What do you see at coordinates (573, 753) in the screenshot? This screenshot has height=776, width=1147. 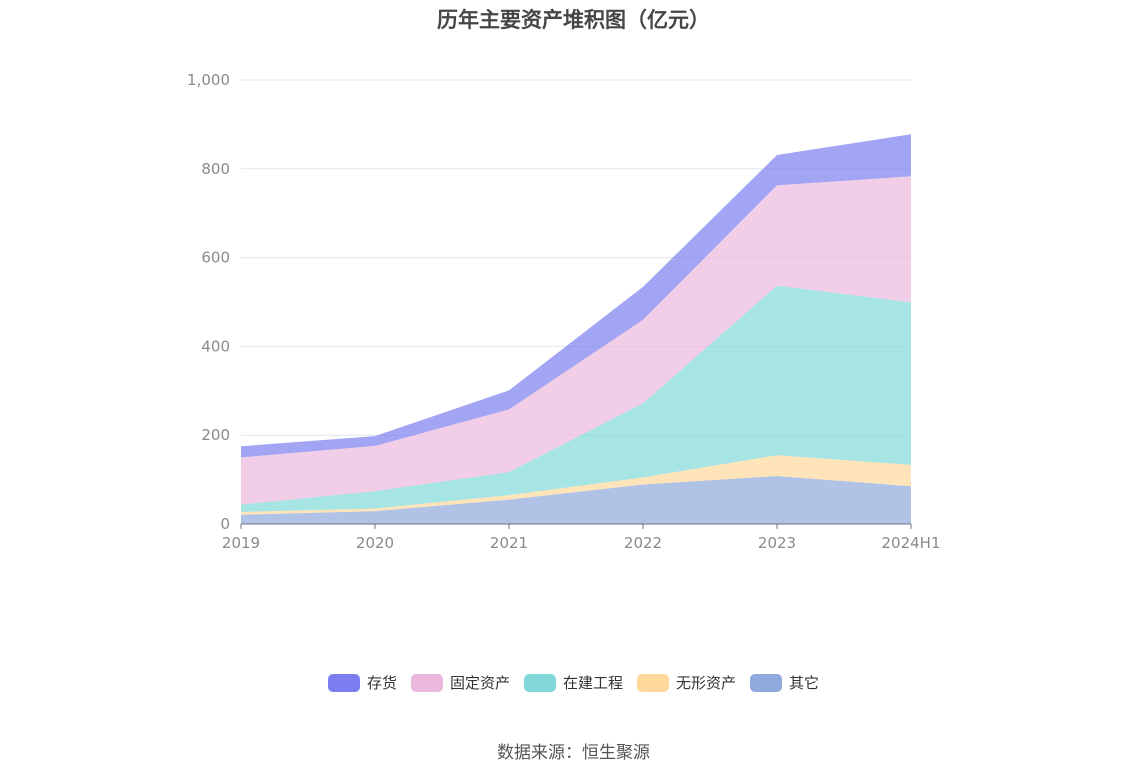 I see `data-source-note: 数据来源：恒生聚源` at bounding box center [573, 753].